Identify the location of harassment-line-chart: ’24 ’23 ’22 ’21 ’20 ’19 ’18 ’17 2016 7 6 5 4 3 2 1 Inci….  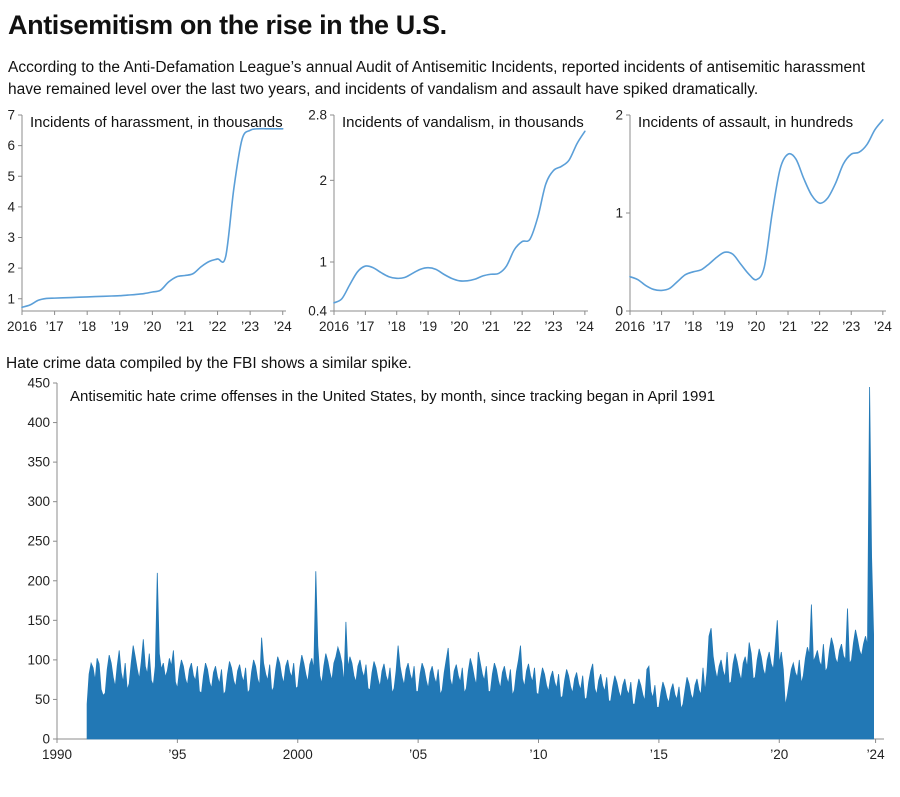
(150, 221).